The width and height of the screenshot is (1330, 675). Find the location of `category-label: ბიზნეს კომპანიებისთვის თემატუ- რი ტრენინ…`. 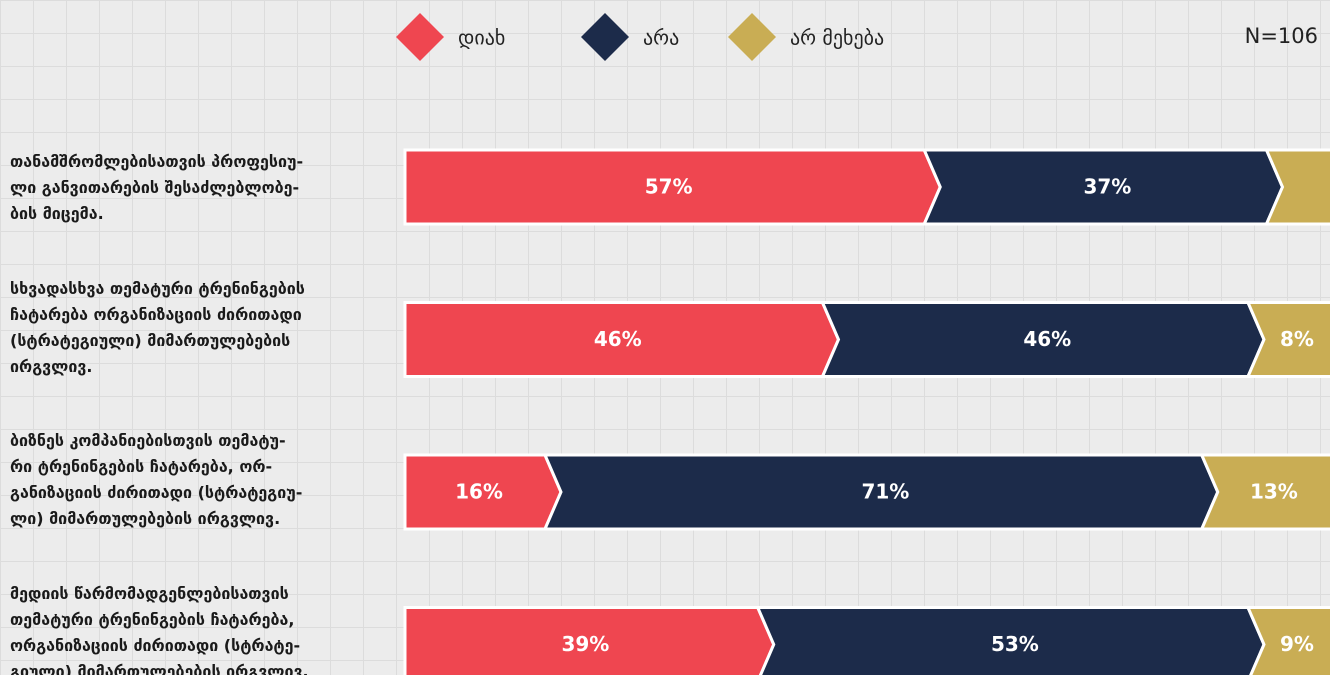

category-label: ბიზნეს კომპანიებისთვის თემატუ- რი ტრენინ… is located at coordinates (156, 479).